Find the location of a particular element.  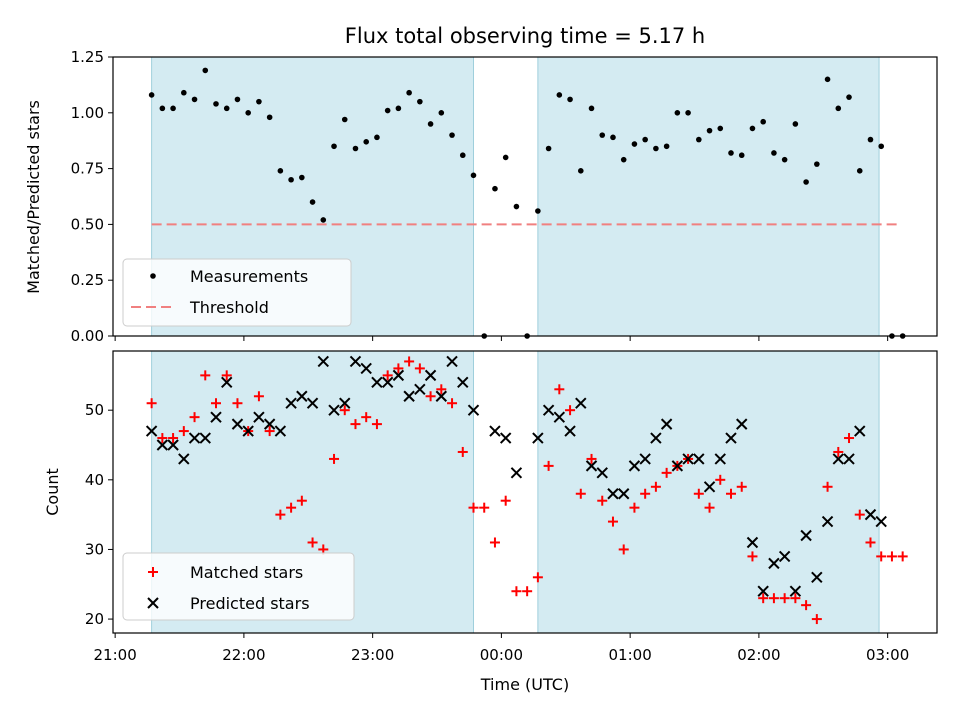

bottom-legend: Matched stars Predicted stars is located at coordinates (238, 586).